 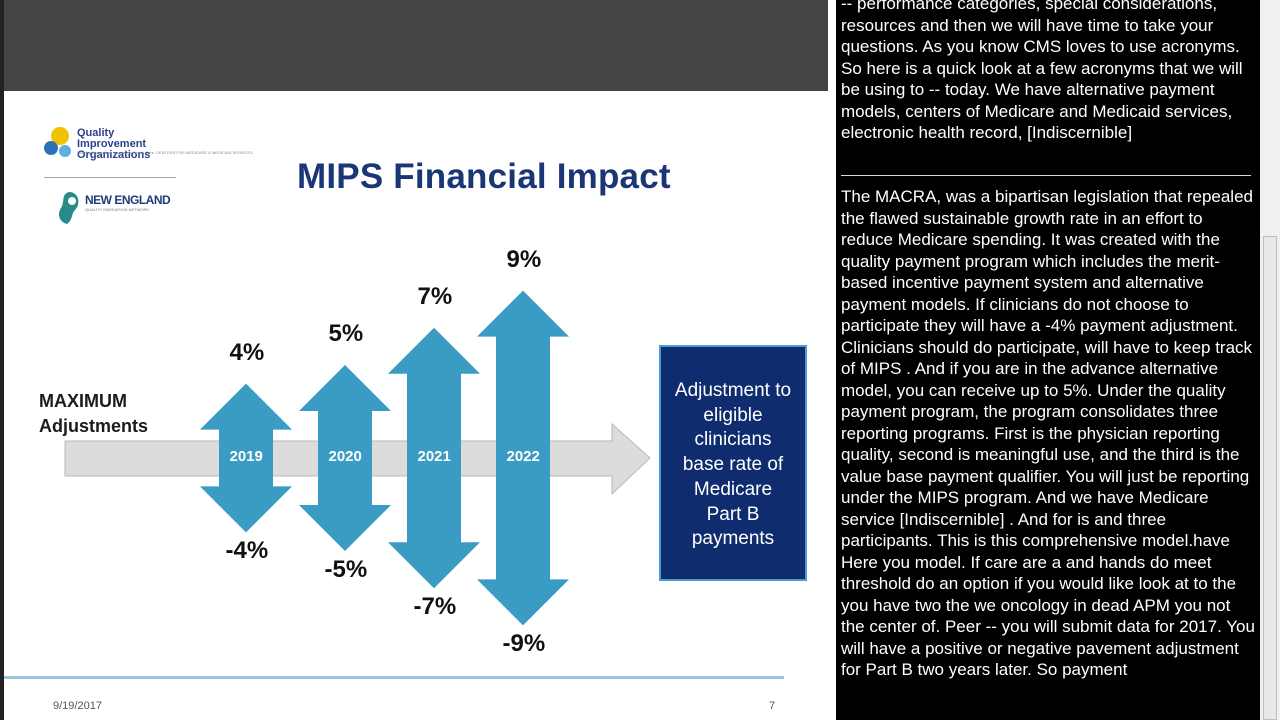 What do you see at coordinates (434, 456) in the screenshot?
I see `year-label: 2021` at bounding box center [434, 456].